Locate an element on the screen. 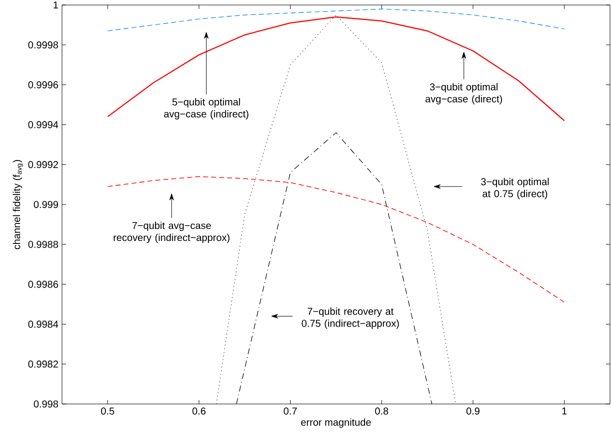 The image size is (611, 442). annotation: 7−qubit avg−case recovery (indirect−approx) is located at coordinates (172, 233).